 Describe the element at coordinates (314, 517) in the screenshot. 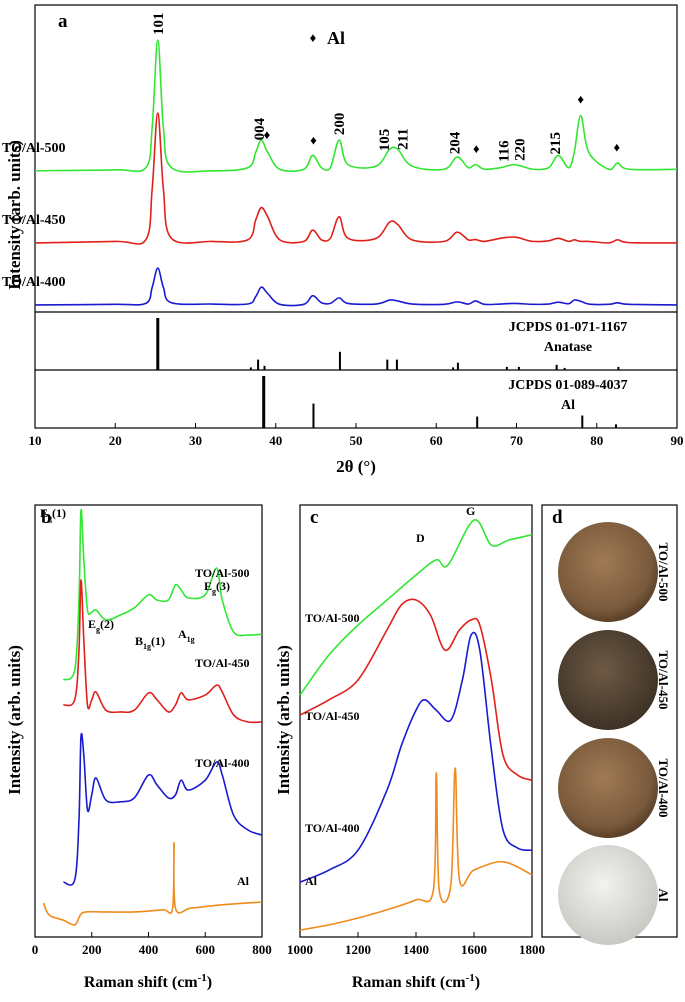

I see `panel-letter: c` at that location.